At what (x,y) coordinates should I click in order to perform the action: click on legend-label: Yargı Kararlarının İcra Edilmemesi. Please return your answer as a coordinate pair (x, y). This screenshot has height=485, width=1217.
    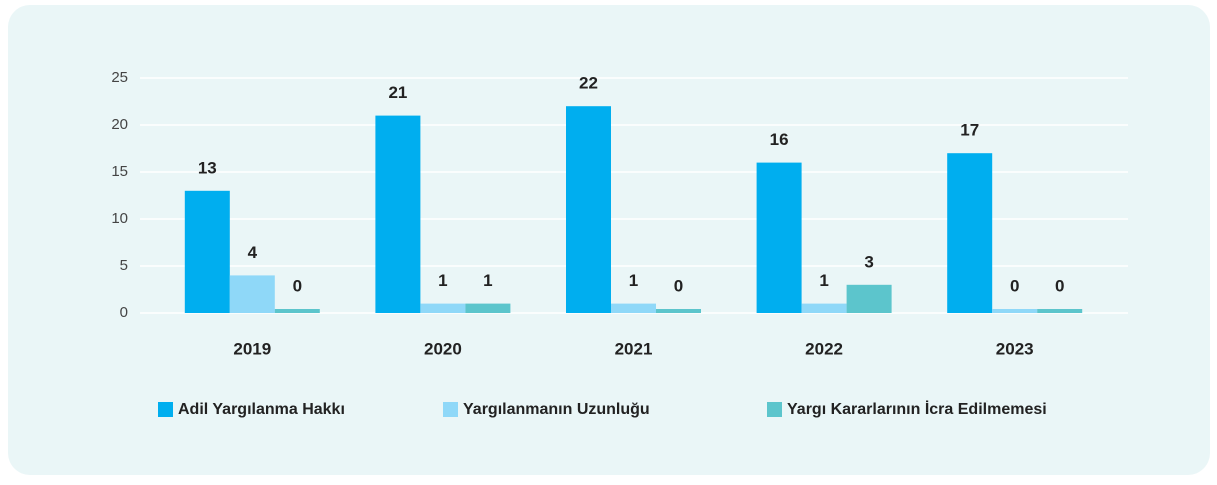
    Looking at the image, I should click on (917, 409).